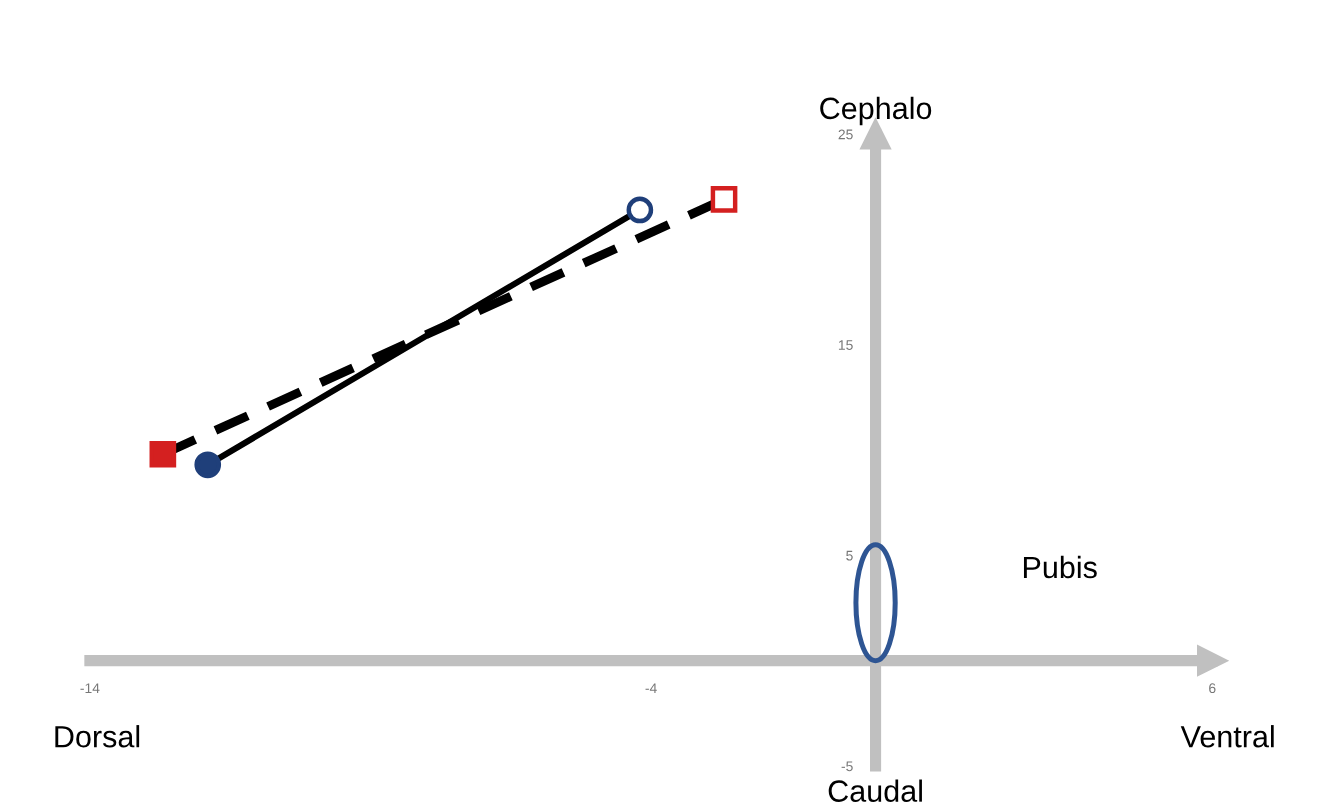 The image size is (1322, 808). What do you see at coordinates (1227, 736) in the screenshot?
I see `annotation: Ventral` at bounding box center [1227, 736].